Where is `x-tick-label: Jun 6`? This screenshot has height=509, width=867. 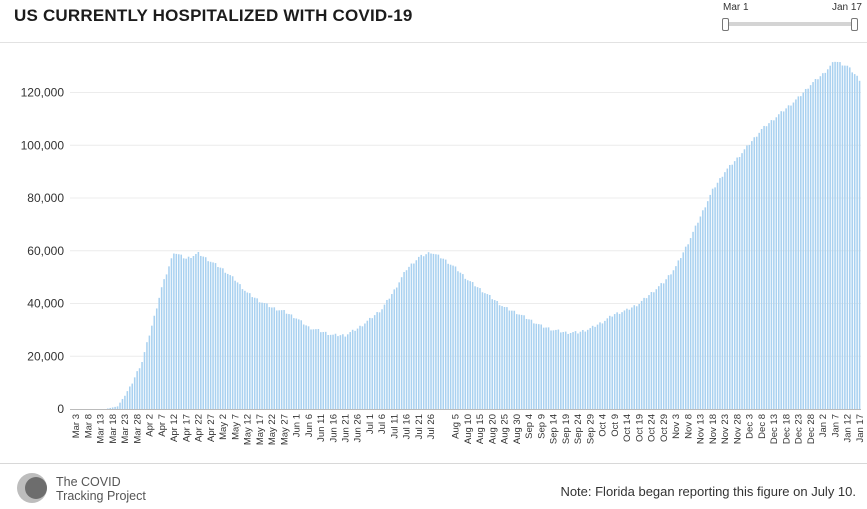
x-tick-label: Jun 6 is located at coordinates (309, 425).